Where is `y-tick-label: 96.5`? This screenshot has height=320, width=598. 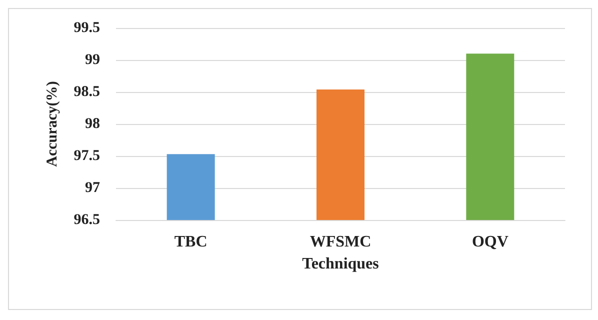 y-tick-label: 96.5 is located at coordinates (87, 220).